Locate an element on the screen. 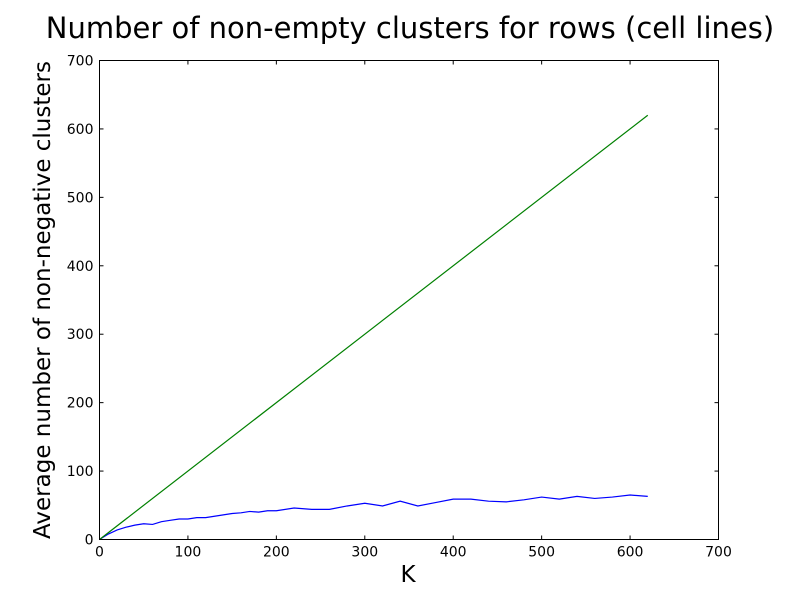 The height and width of the screenshot is (600, 800). y-tick-label: 400 is located at coordinates (80, 267).